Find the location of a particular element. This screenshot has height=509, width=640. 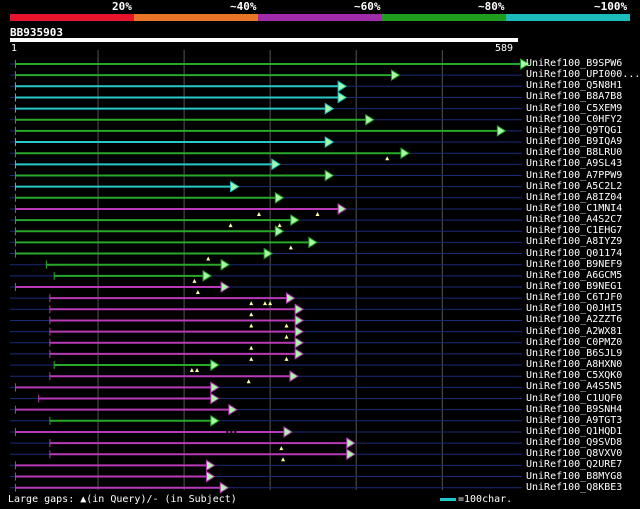

hit-label: UniRef100_Q01174 is located at coordinates (574, 253).